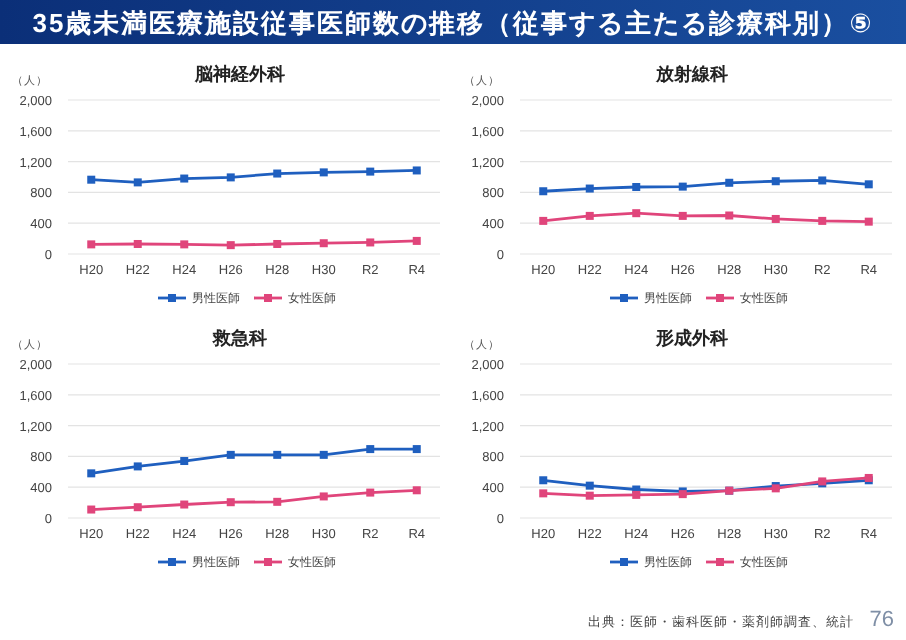  Describe the element at coordinates (239, 74) in the screenshot. I see `chart-title: 脳神経外科` at that location.